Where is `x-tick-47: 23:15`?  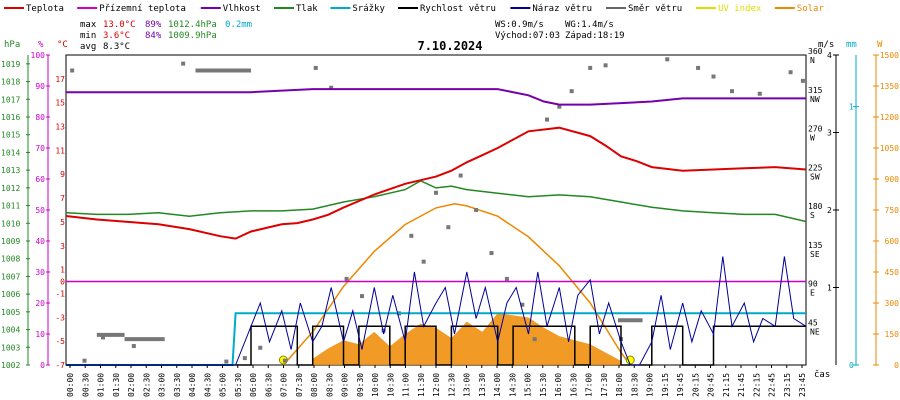 x-tick-47: 23:15 is located at coordinates (787, 385).